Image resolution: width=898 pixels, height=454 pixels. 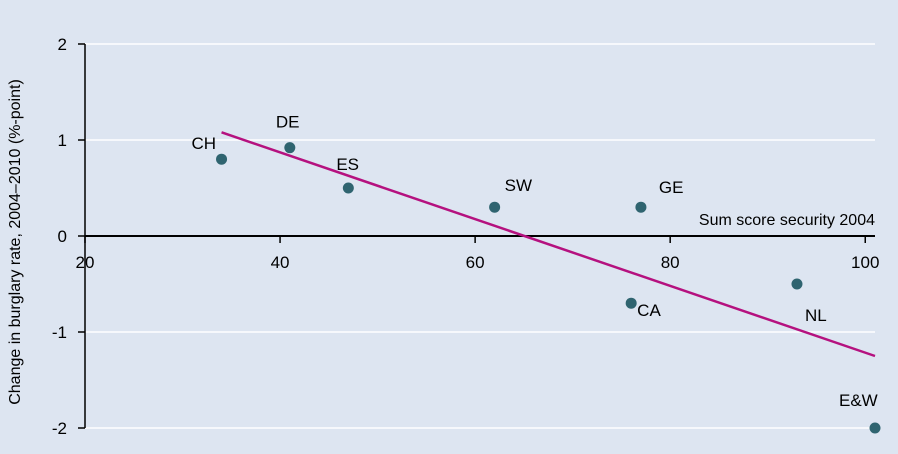 What do you see at coordinates (59, 428) in the screenshot?
I see `y-tick-label: -2` at bounding box center [59, 428].